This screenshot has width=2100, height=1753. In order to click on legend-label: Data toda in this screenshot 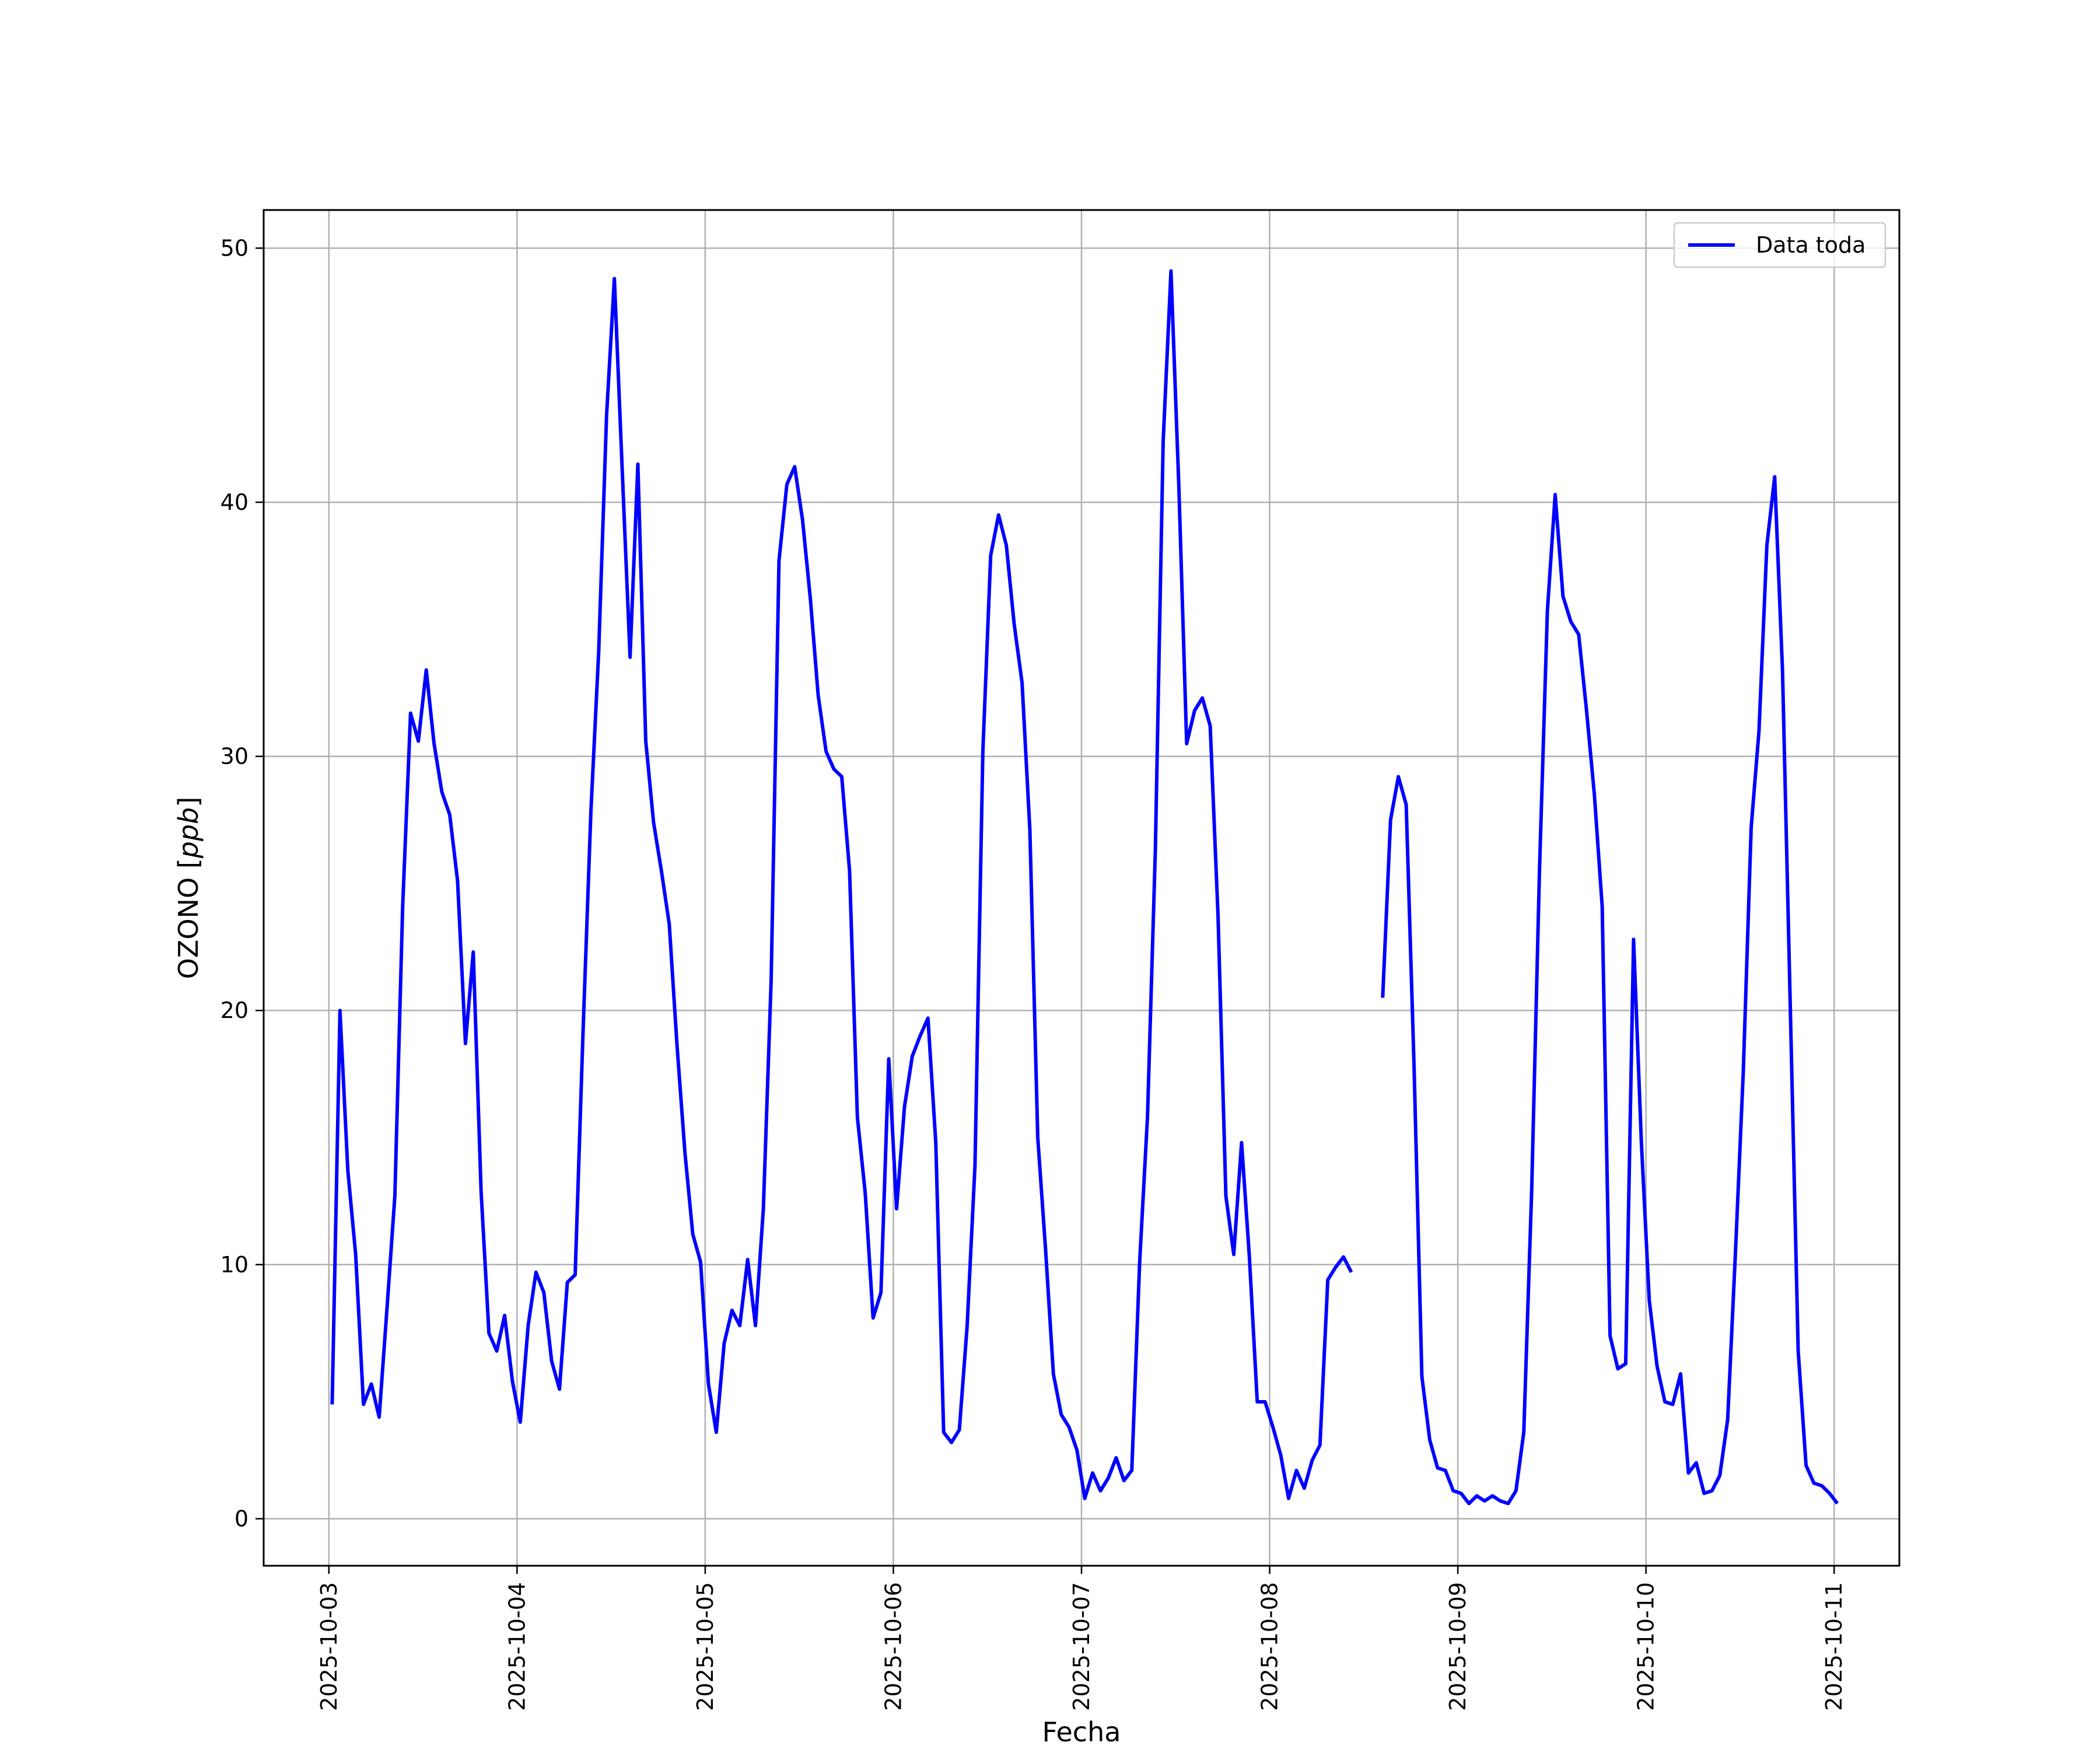, I will do `click(1811, 245)`.